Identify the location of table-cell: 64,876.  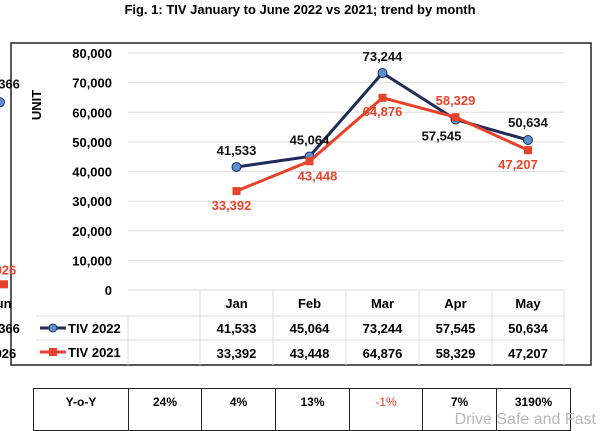
(383, 353).